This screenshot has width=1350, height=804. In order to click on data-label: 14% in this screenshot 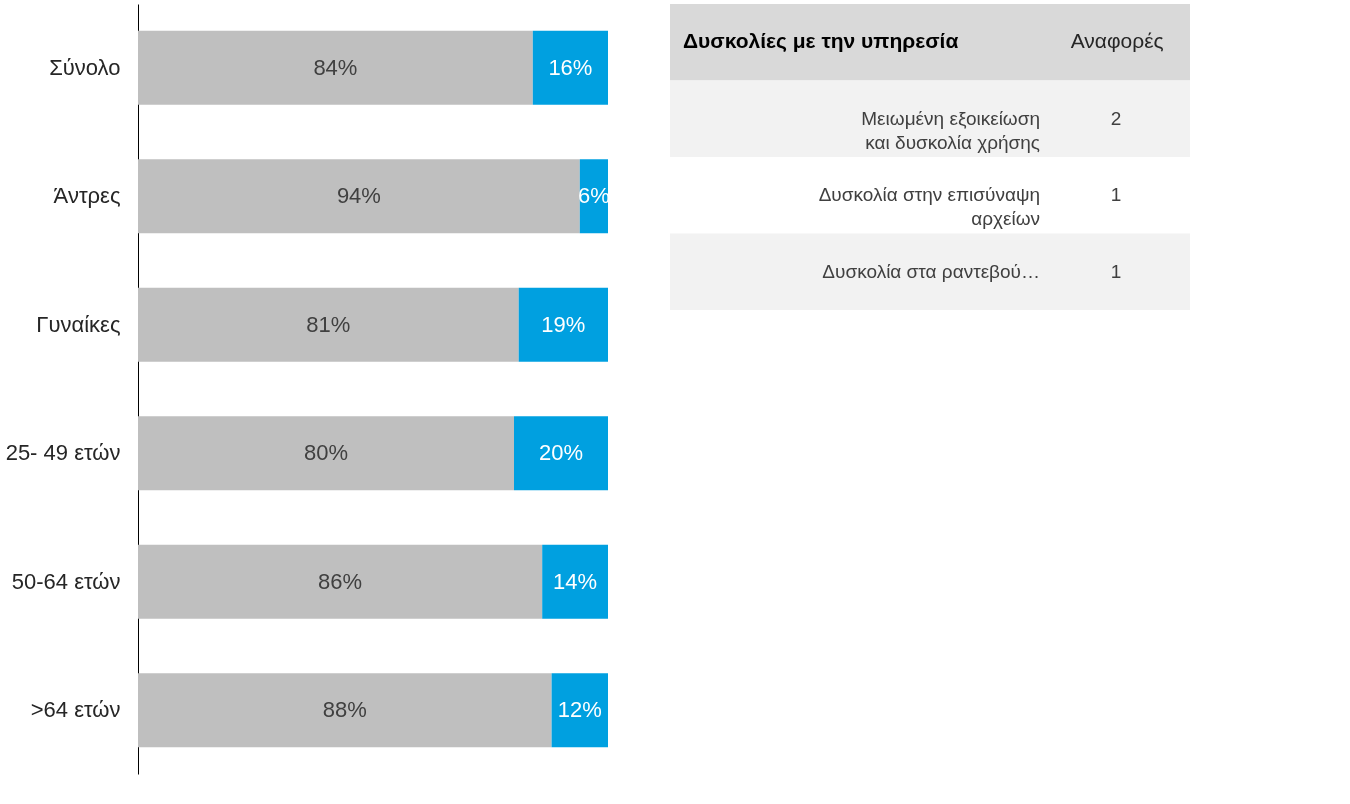, I will do `click(575, 581)`.